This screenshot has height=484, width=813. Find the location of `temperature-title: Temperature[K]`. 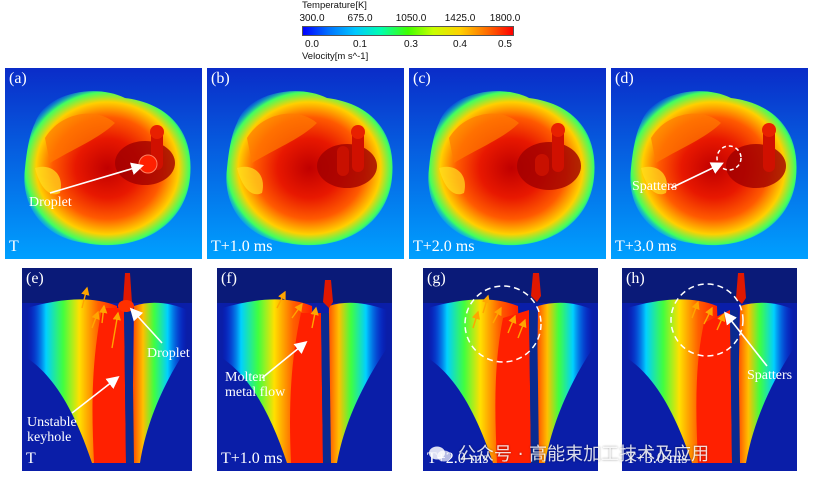

temperature-title: Temperature[K] is located at coordinates (334, 5).